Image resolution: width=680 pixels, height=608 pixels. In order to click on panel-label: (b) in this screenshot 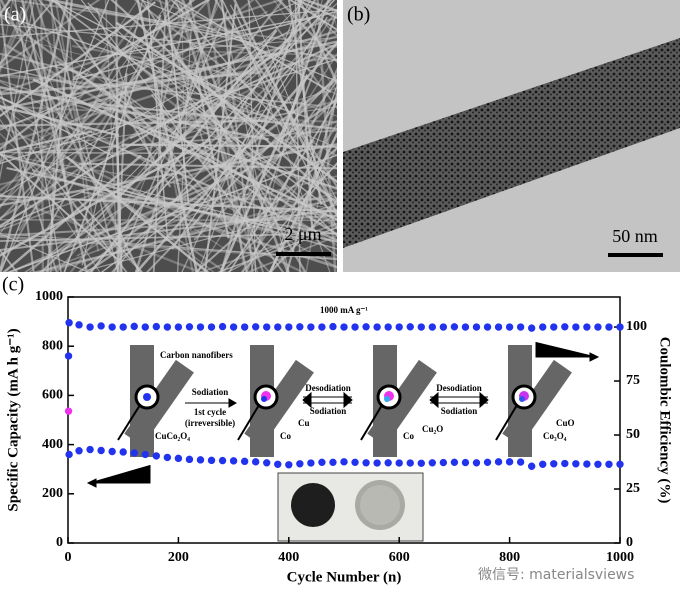, I will do `click(358, 15)`.